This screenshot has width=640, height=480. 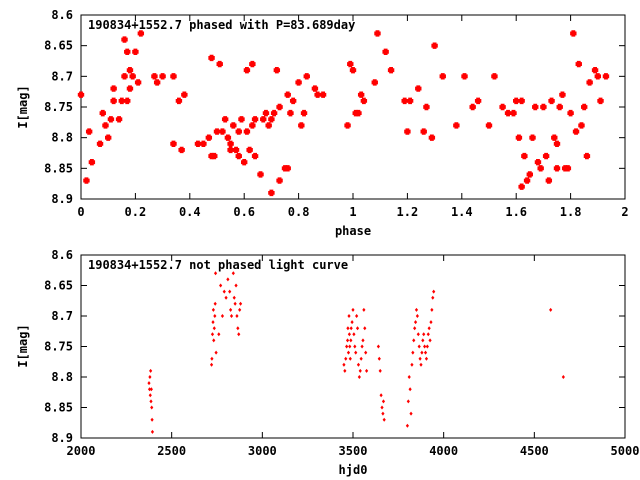 I want to click on phased-x-tick-label: 2, so click(x=624, y=212).